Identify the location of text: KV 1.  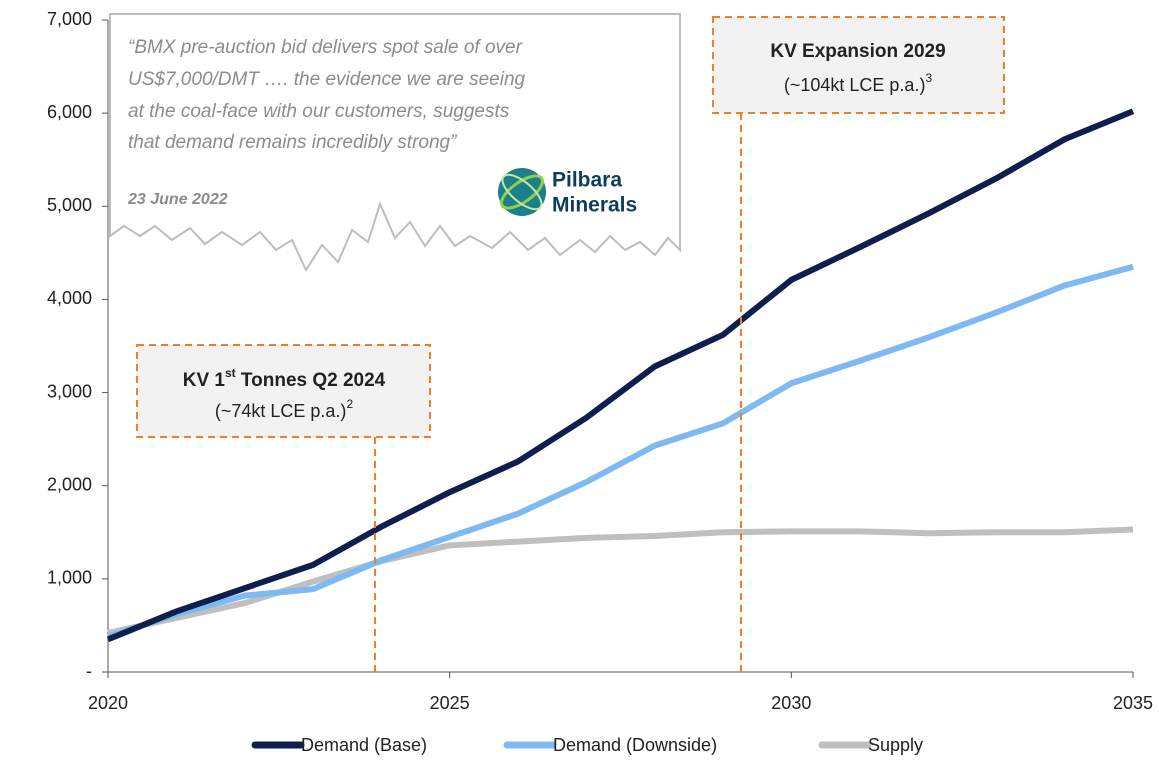
(204, 380).